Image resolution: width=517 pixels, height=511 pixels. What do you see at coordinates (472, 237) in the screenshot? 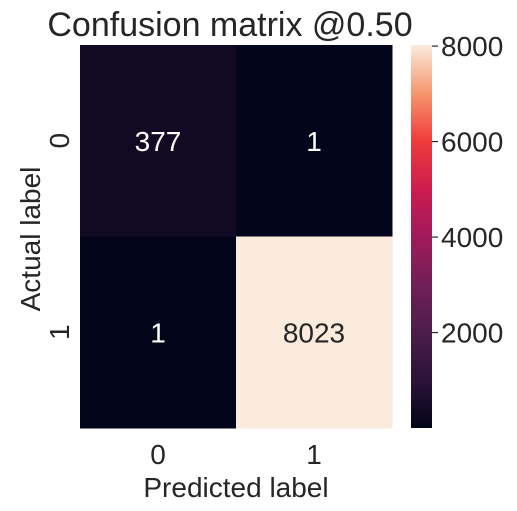
I see `colorbar-tick-label-1: 4000` at bounding box center [472, 237].